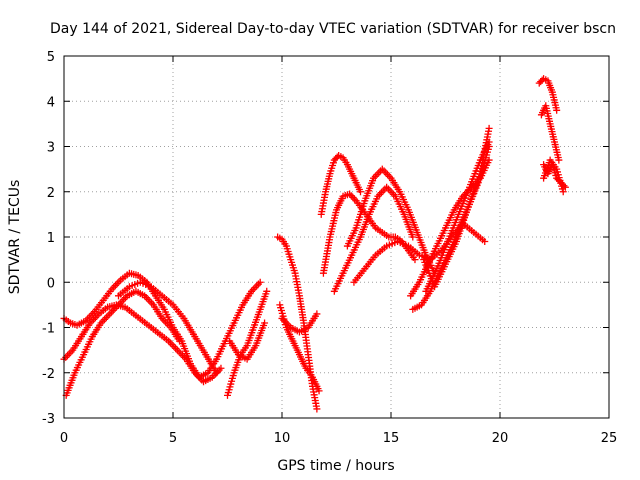  I want to click on y-tick-label: 0, so click(51, 283).